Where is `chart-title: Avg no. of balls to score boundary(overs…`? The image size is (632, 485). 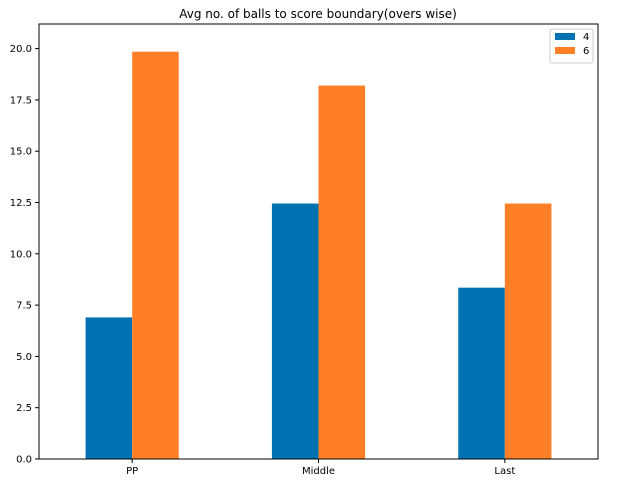 chart-title: Avg no. of balls to score boundary(overs… is located at coordinates (318, 14).